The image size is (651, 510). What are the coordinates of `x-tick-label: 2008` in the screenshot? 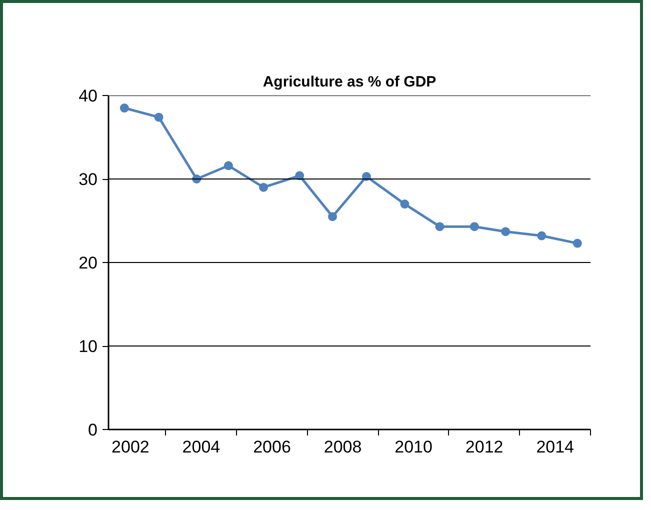 It's located at (343, 447).